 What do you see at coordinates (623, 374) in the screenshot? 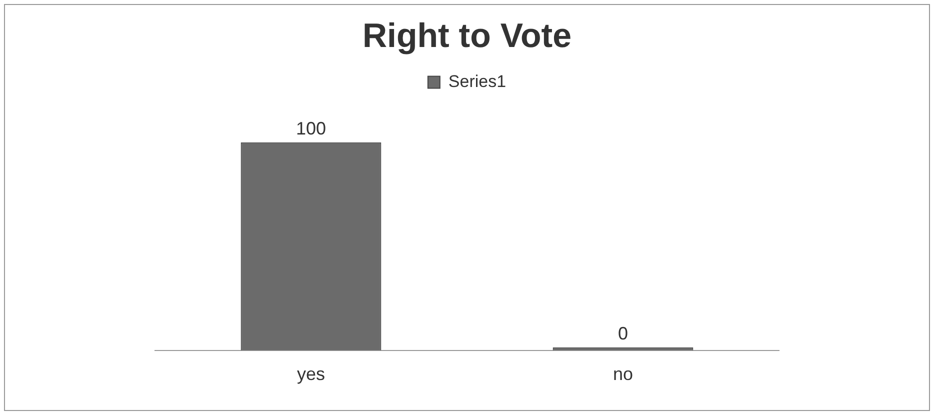
I see `x-tick-label: no` at bounding box center [623, 374].